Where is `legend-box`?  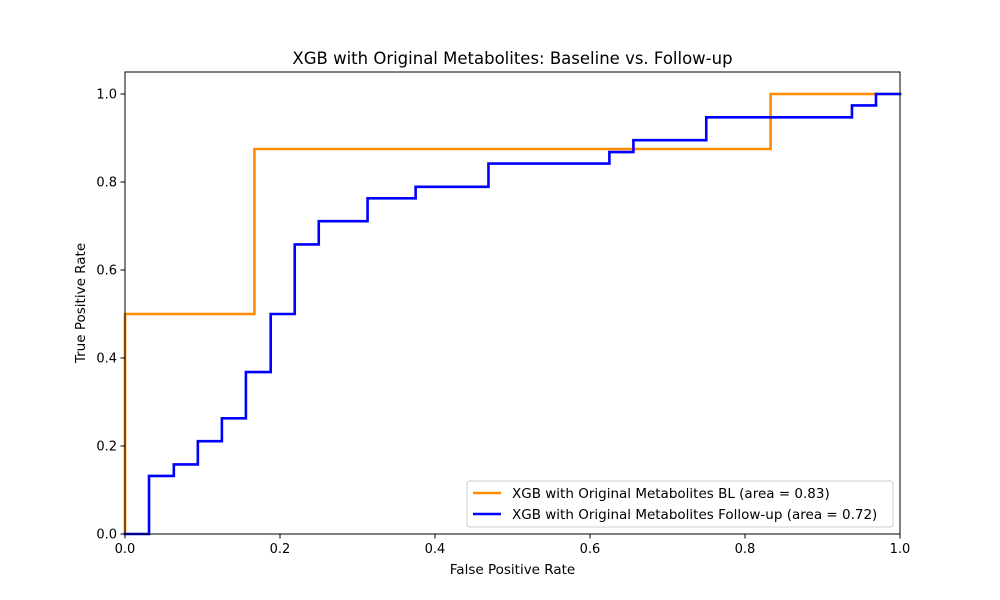 legend-box is located at coordinates (680, 504).